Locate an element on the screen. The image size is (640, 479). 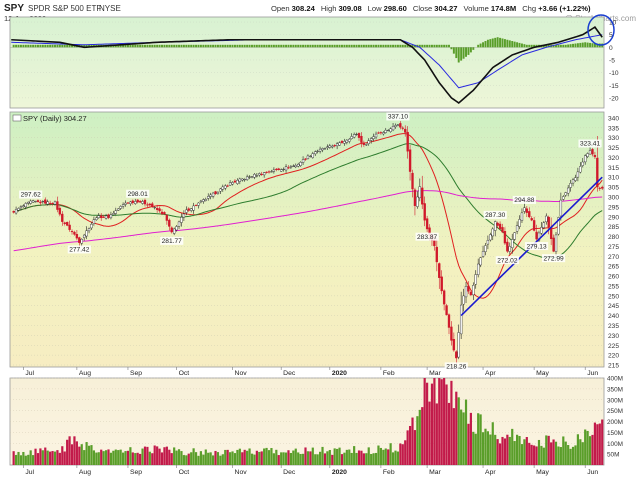
volume-tick-label: 100M is located at coordinates (615, 444).